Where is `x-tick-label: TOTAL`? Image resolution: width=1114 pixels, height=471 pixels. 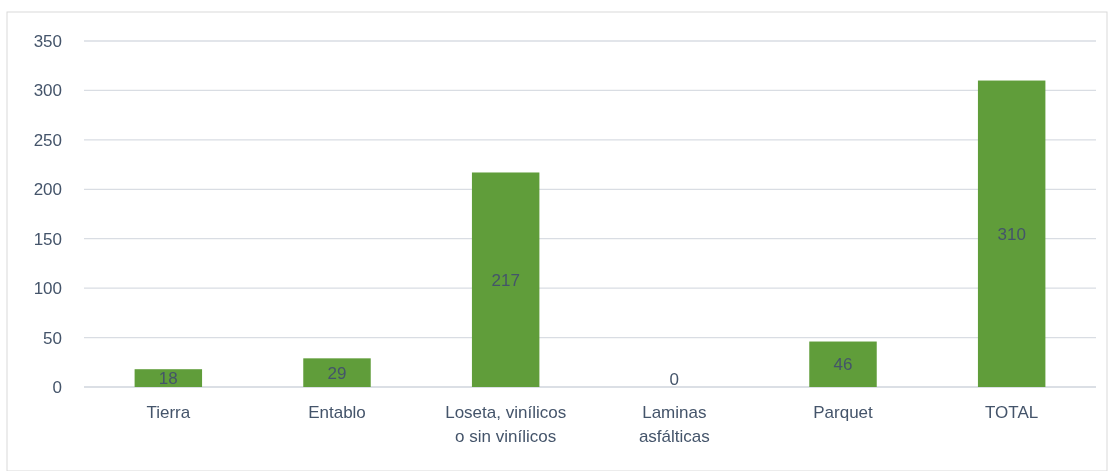
x-tick-label: TOTAL is located at coordinates (1012, 412).